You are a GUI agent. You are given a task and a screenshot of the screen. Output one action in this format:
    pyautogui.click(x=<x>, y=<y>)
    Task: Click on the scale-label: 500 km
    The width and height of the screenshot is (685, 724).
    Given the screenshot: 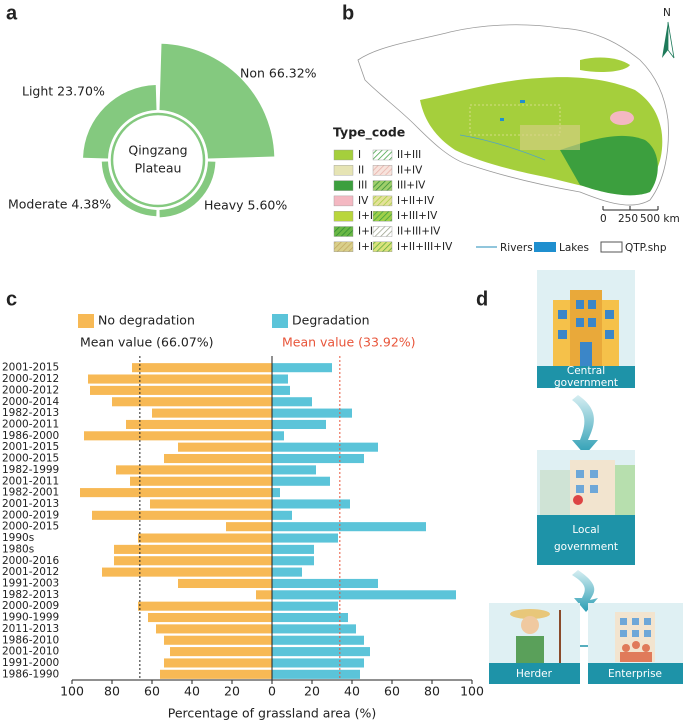 What is the action you would take?
    pyautogui.click(x=660, y=219)
    